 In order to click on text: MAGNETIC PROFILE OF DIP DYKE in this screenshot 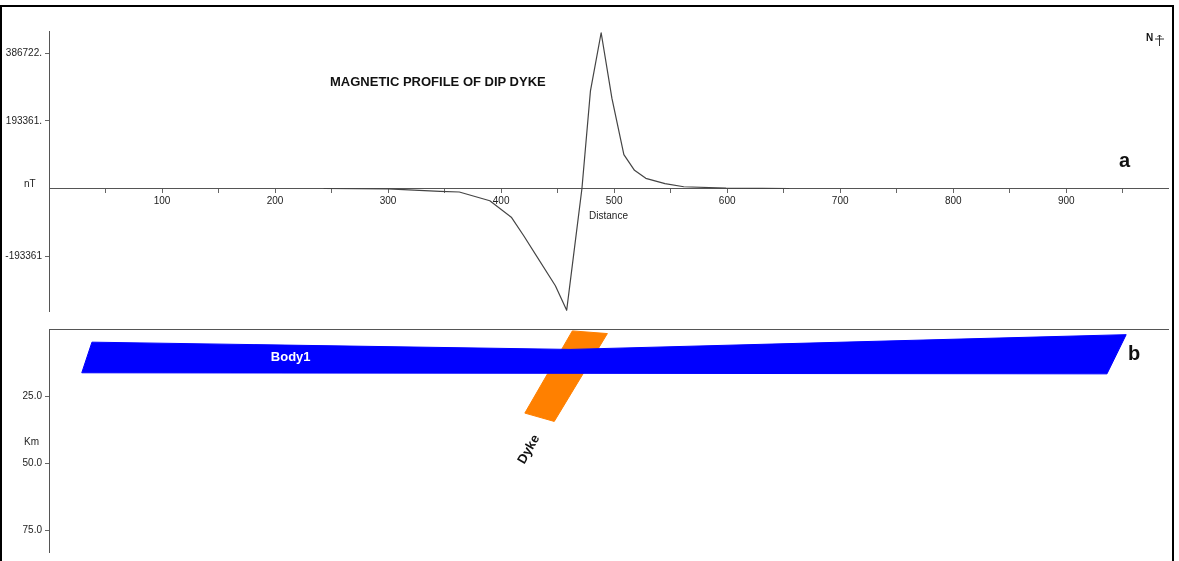, I will do `click(438, 81)`.